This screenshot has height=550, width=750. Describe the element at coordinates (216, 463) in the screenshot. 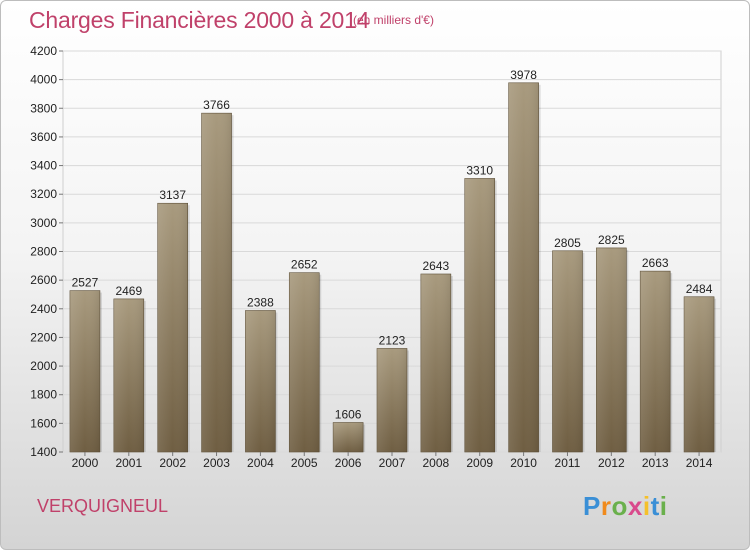

I see `x-tick-label: 2003` at that location.